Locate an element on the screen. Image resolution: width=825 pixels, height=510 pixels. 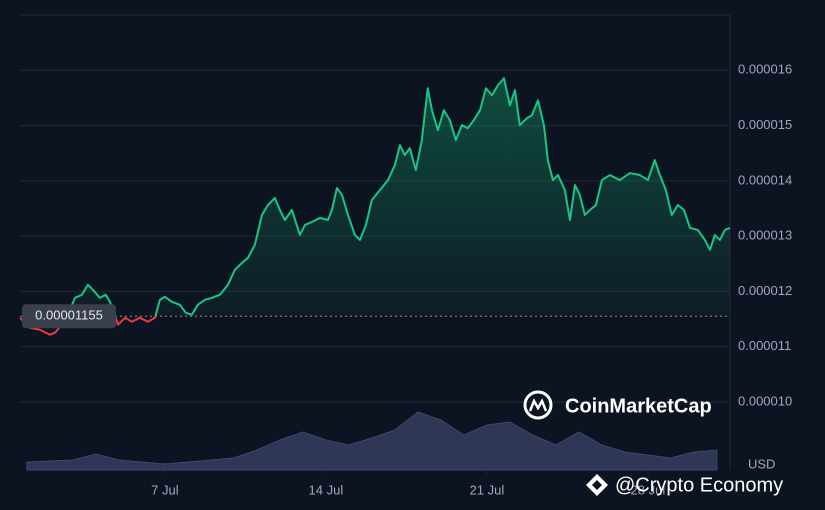
y-unit: USD is located at coordinates (761, 463).